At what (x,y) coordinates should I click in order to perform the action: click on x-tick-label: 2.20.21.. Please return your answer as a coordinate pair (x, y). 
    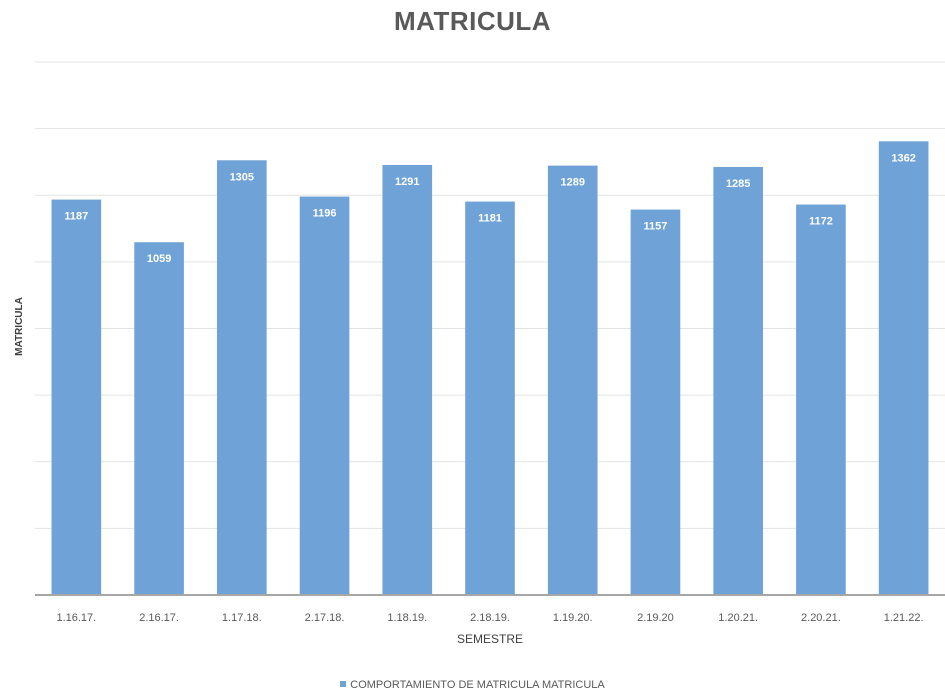
    Looking at the image, I should click on (821, 618).